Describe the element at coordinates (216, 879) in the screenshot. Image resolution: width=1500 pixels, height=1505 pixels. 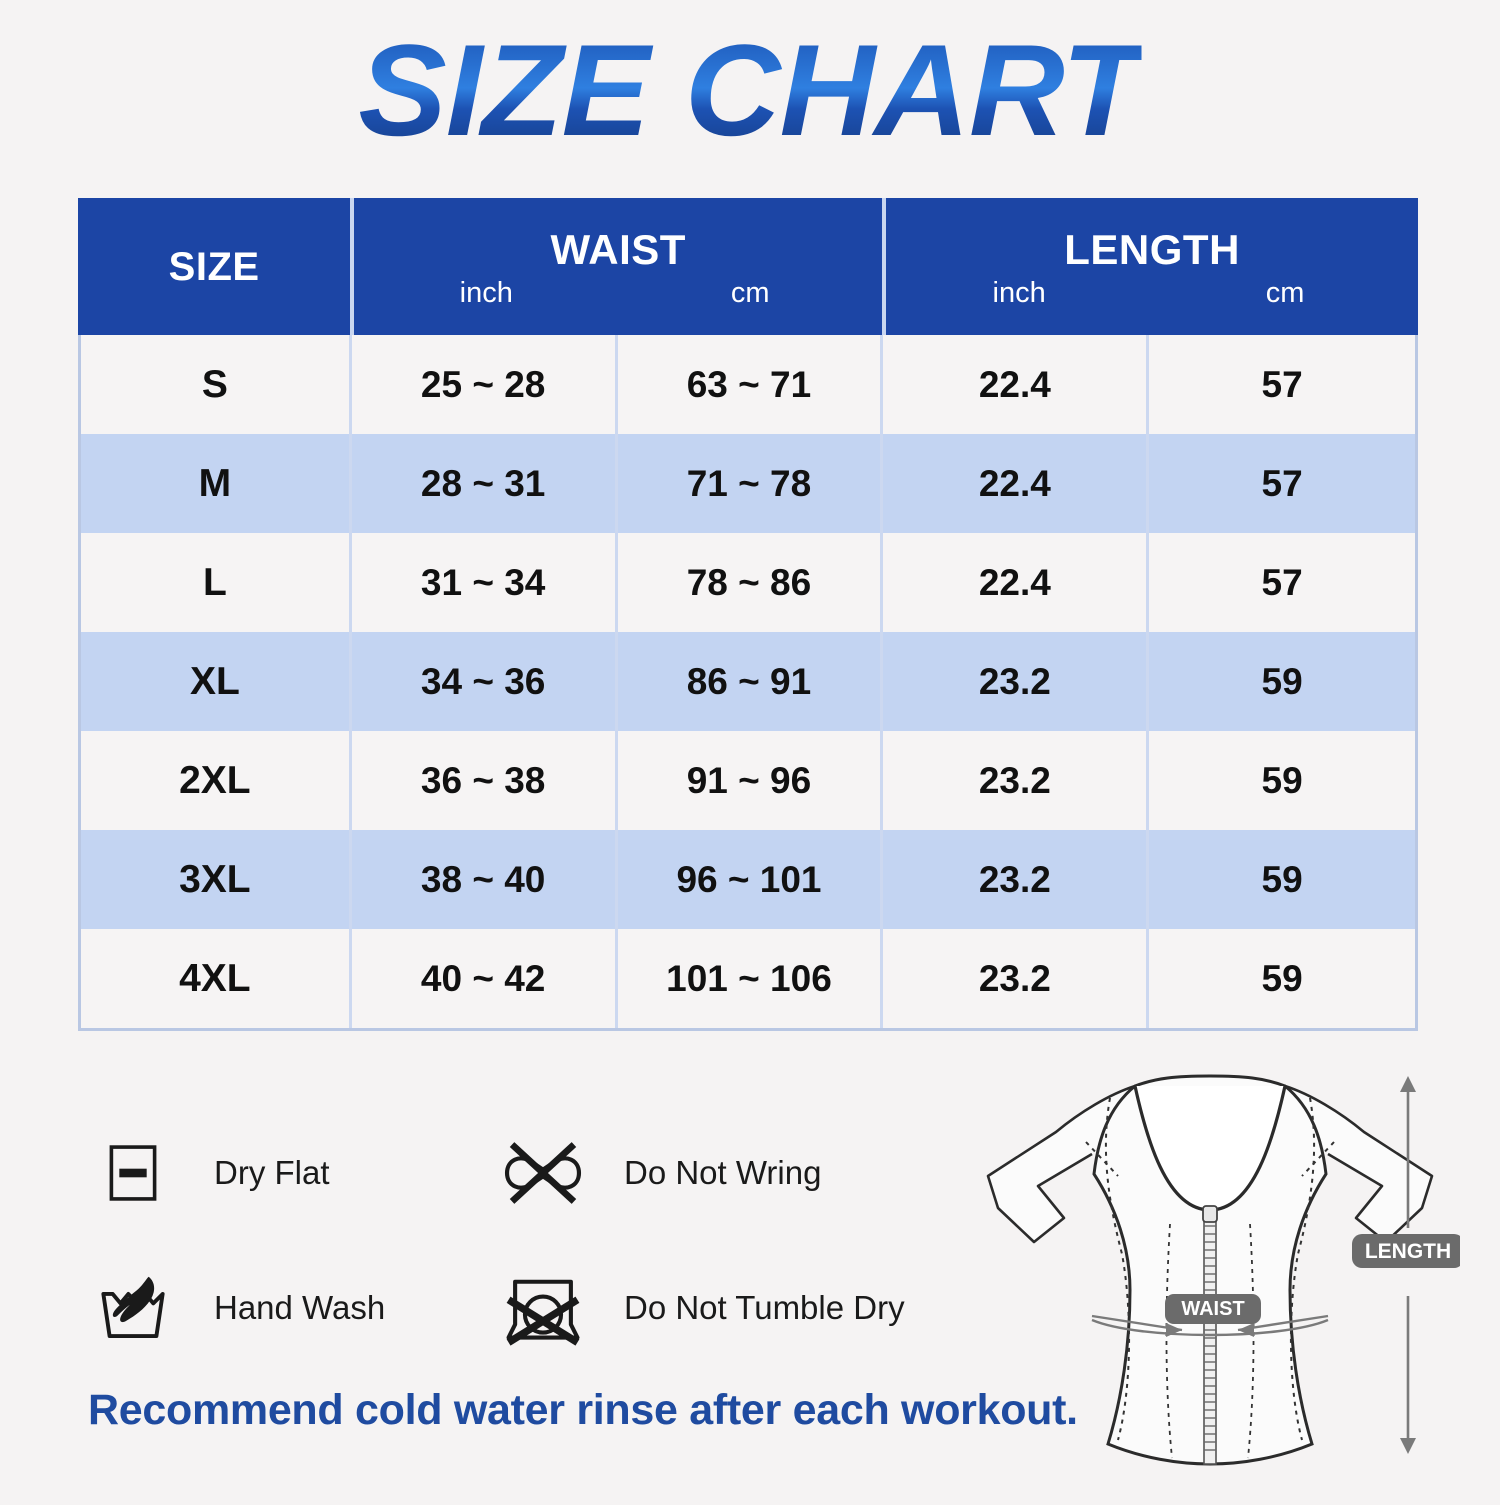
I see `cell-size: 3XL` at that location.